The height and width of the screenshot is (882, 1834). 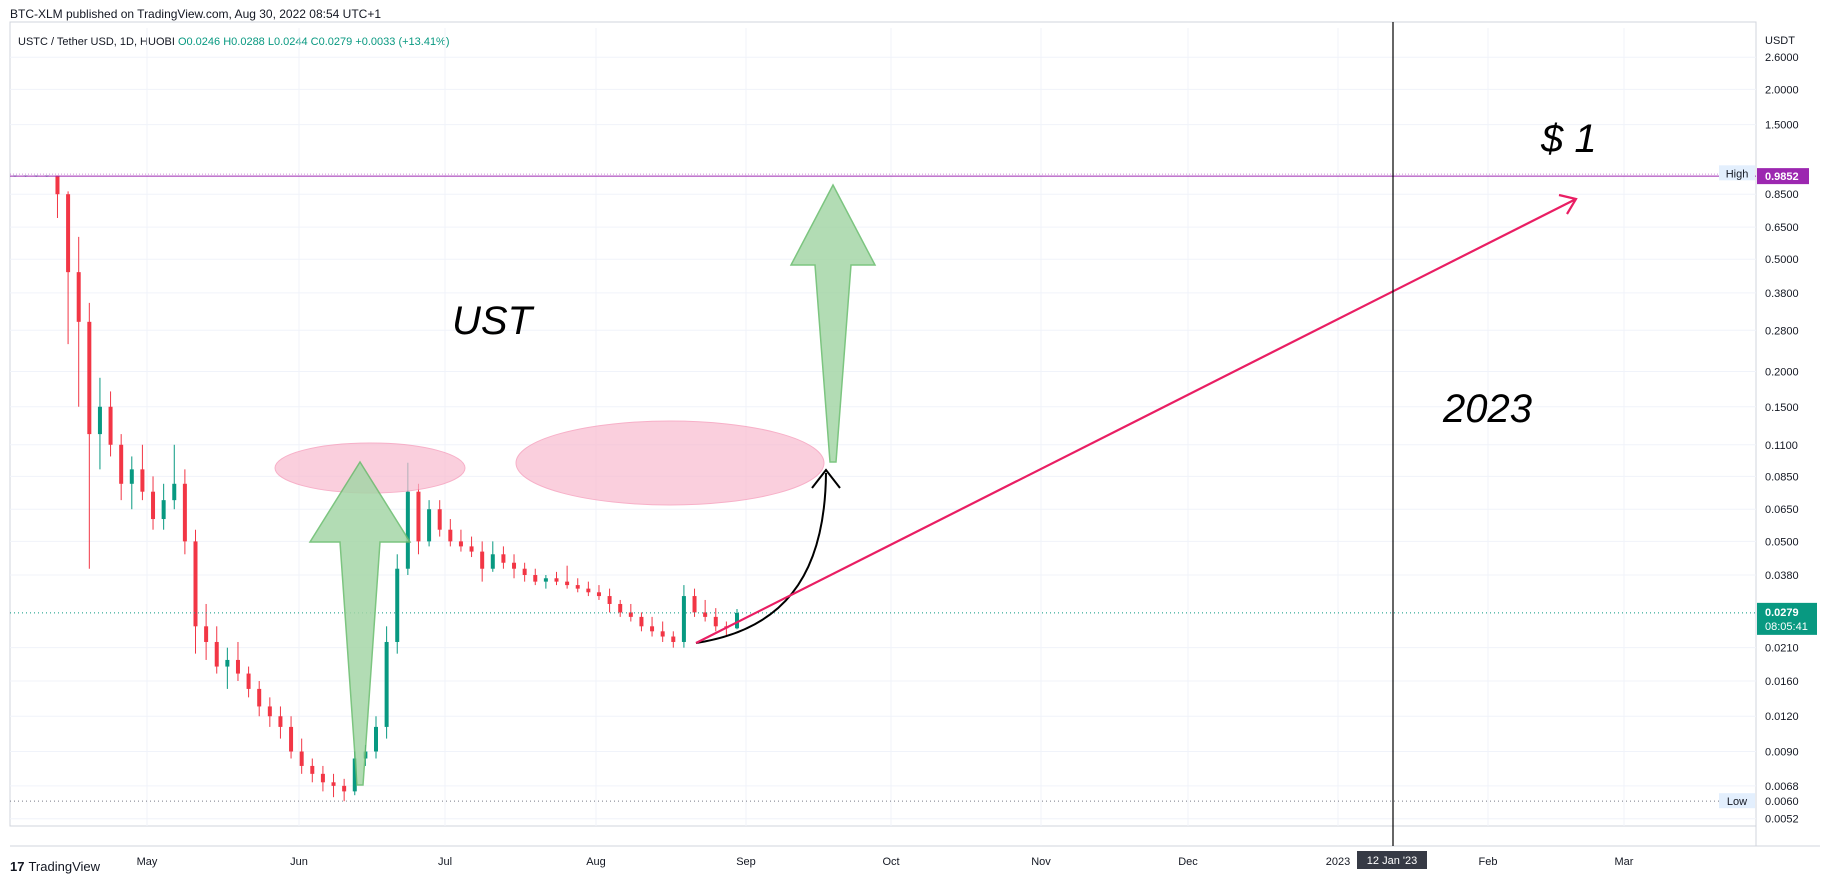 What do you see at coordinates (1782, 294) in the screenshot?
I see `price-tick-label: 0.3800` at bounding box center [1782, 294].